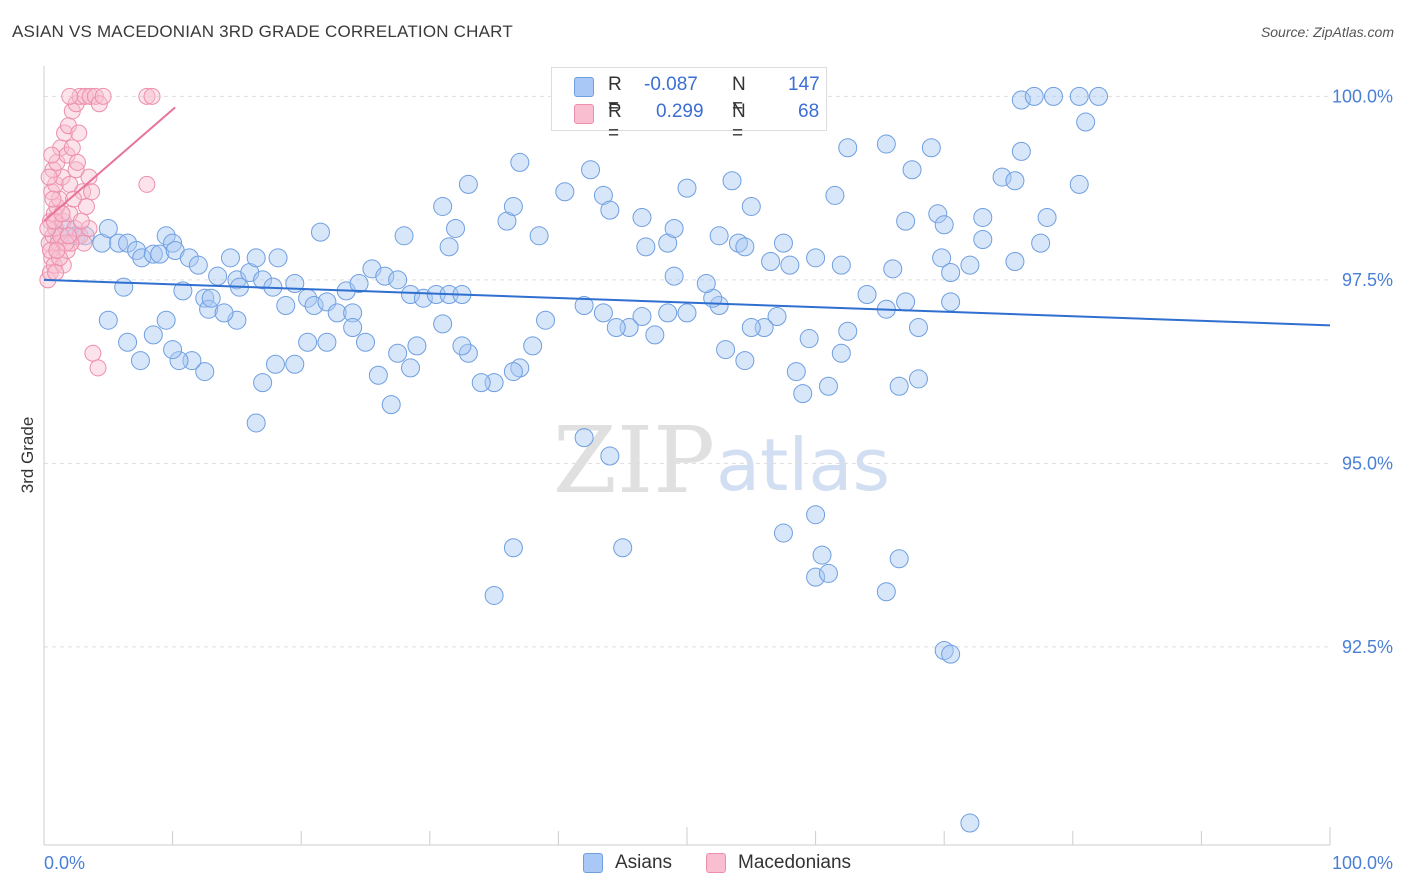  What do you see at coordinates (687, 302) in the screenshot?
I see `trend-line-asians` at bounding box center [687, 302].